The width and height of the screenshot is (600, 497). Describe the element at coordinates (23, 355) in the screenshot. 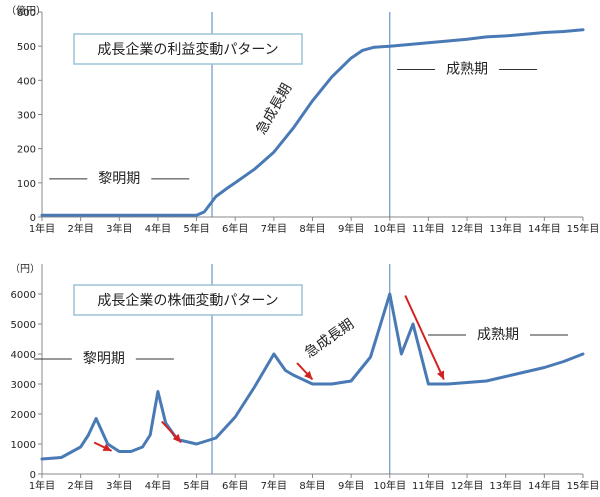

I see `y-tick-label: 4000` at that location.